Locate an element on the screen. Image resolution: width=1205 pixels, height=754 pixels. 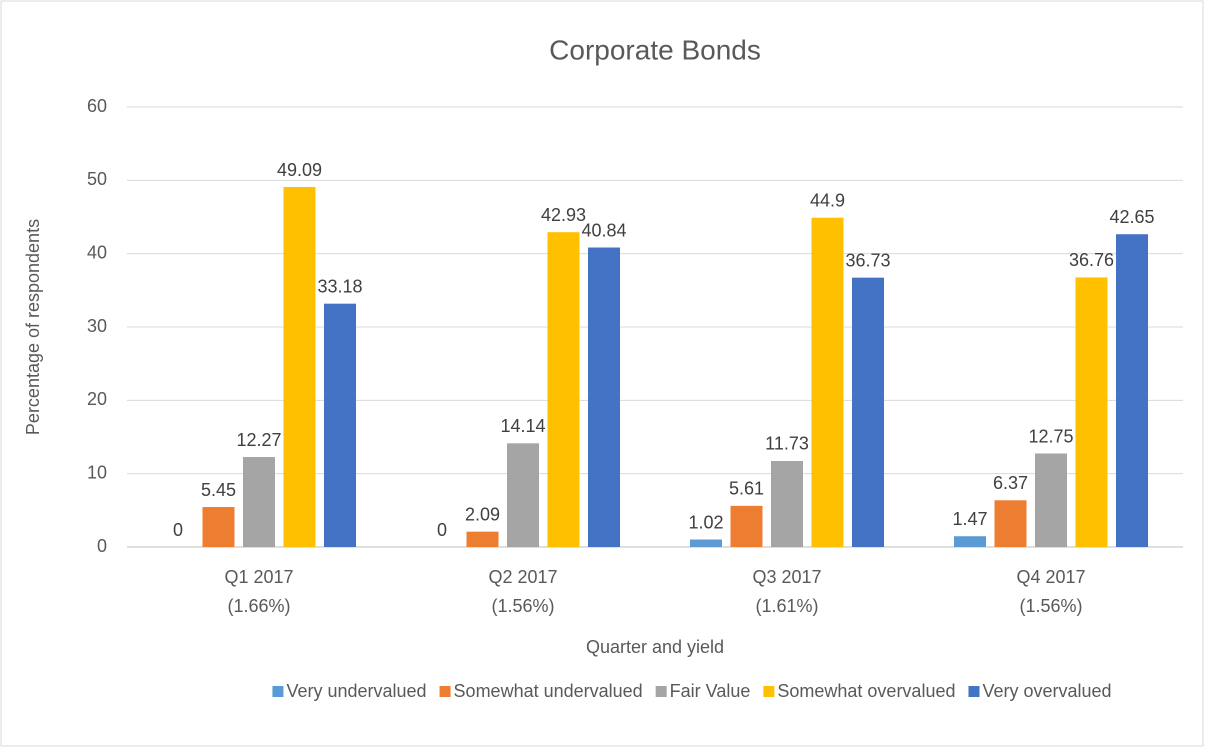
data-label: 11.73 is located at coordinates (787, 444).